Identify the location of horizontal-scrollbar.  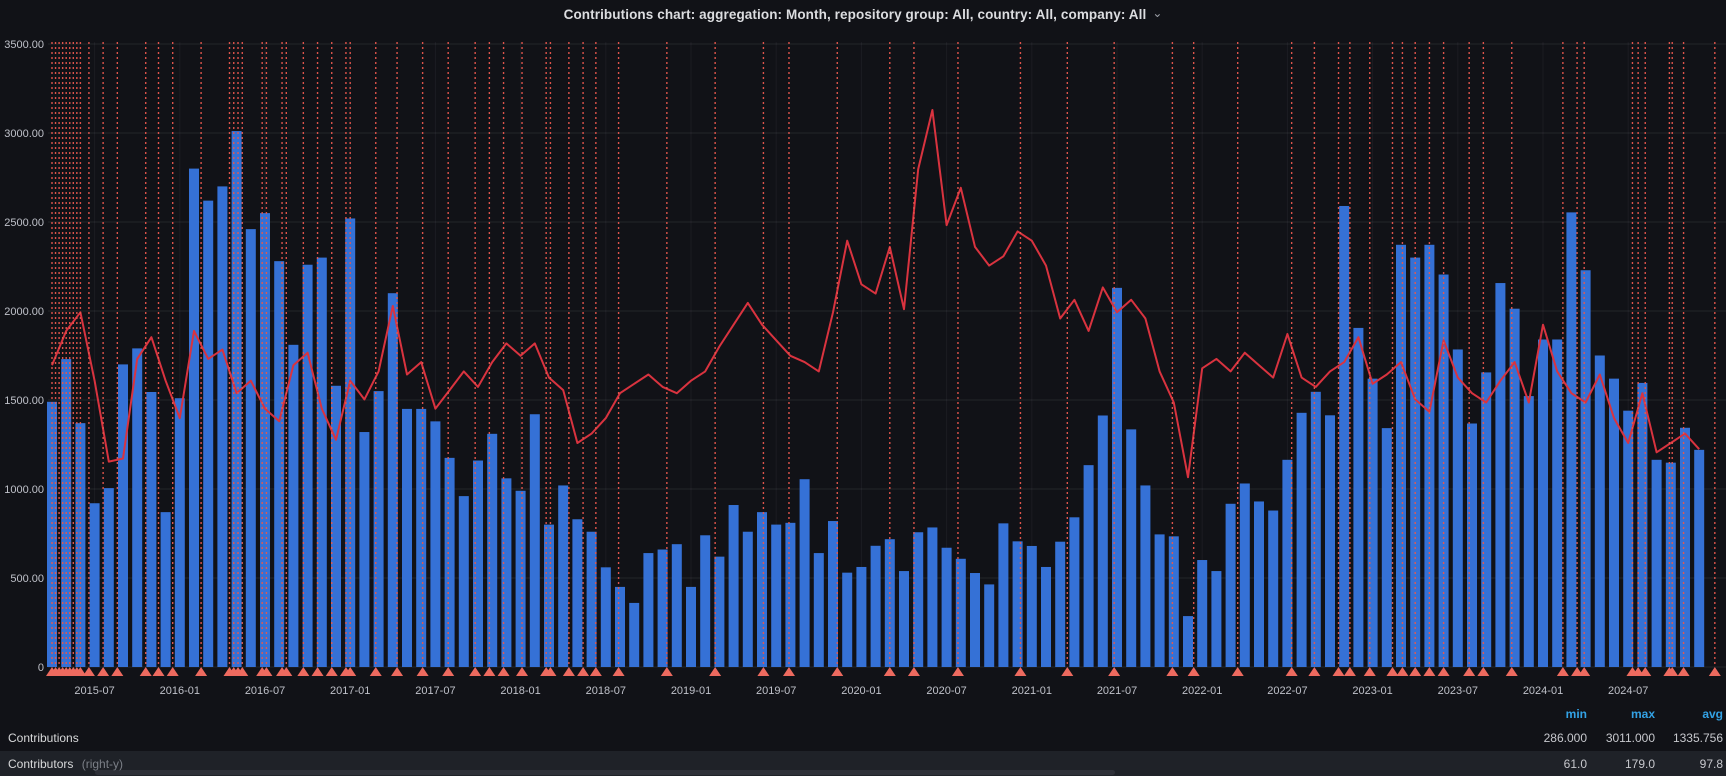
(605, 772).